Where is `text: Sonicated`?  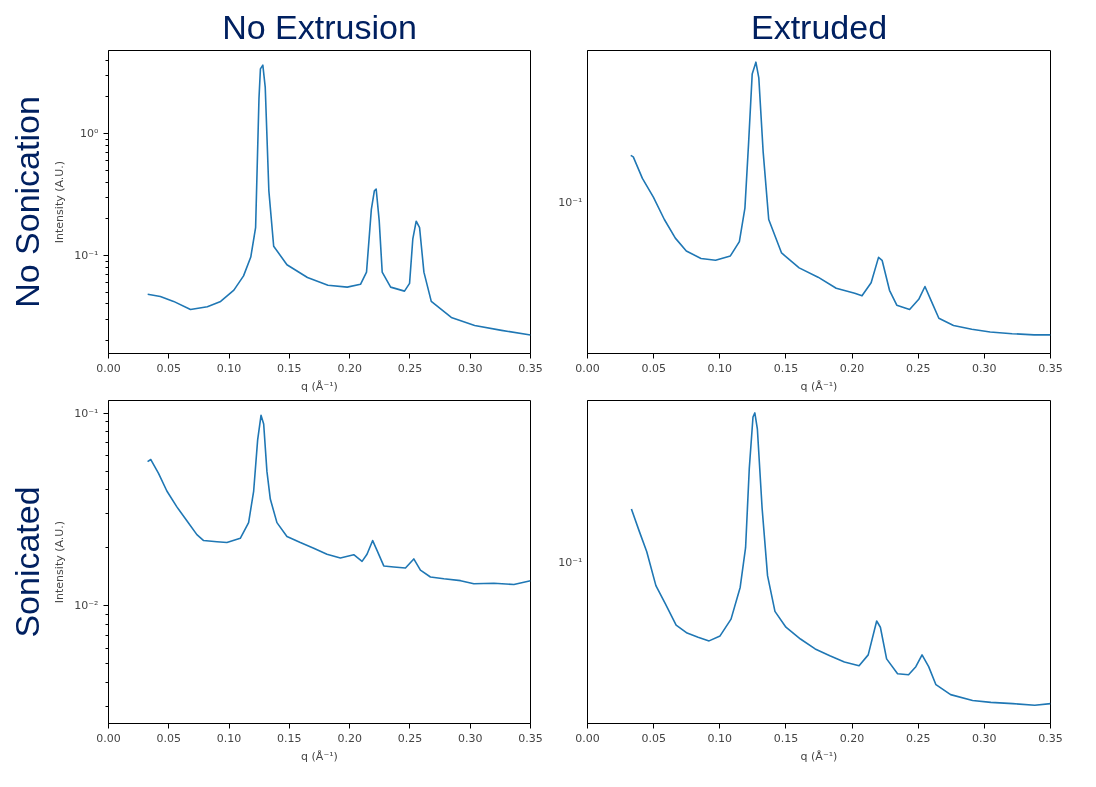
text: Sonicated is located at coordinates (26, 562).